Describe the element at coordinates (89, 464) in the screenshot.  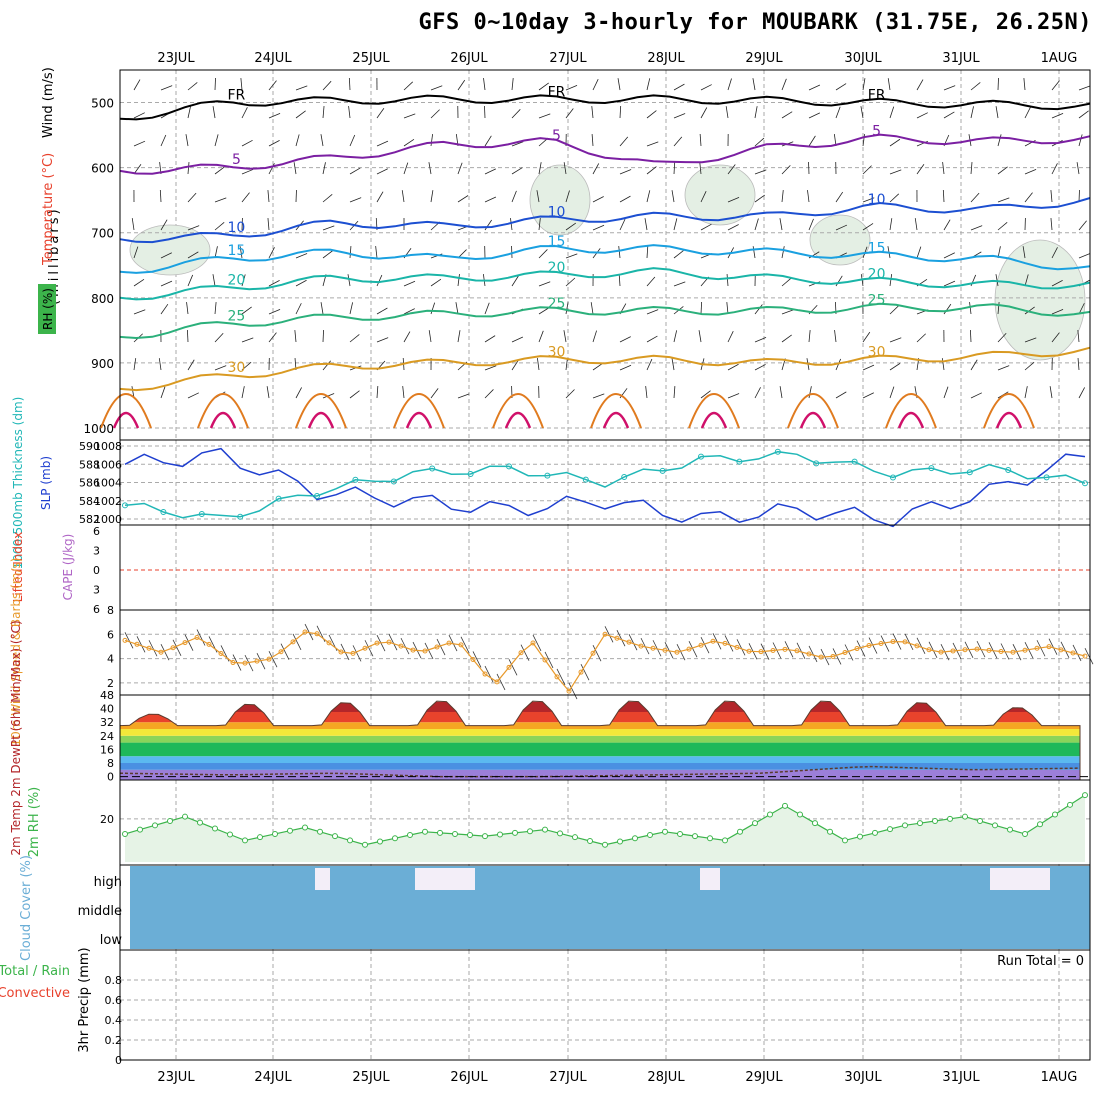
I see `thickness-tick-label: 588` at that location.